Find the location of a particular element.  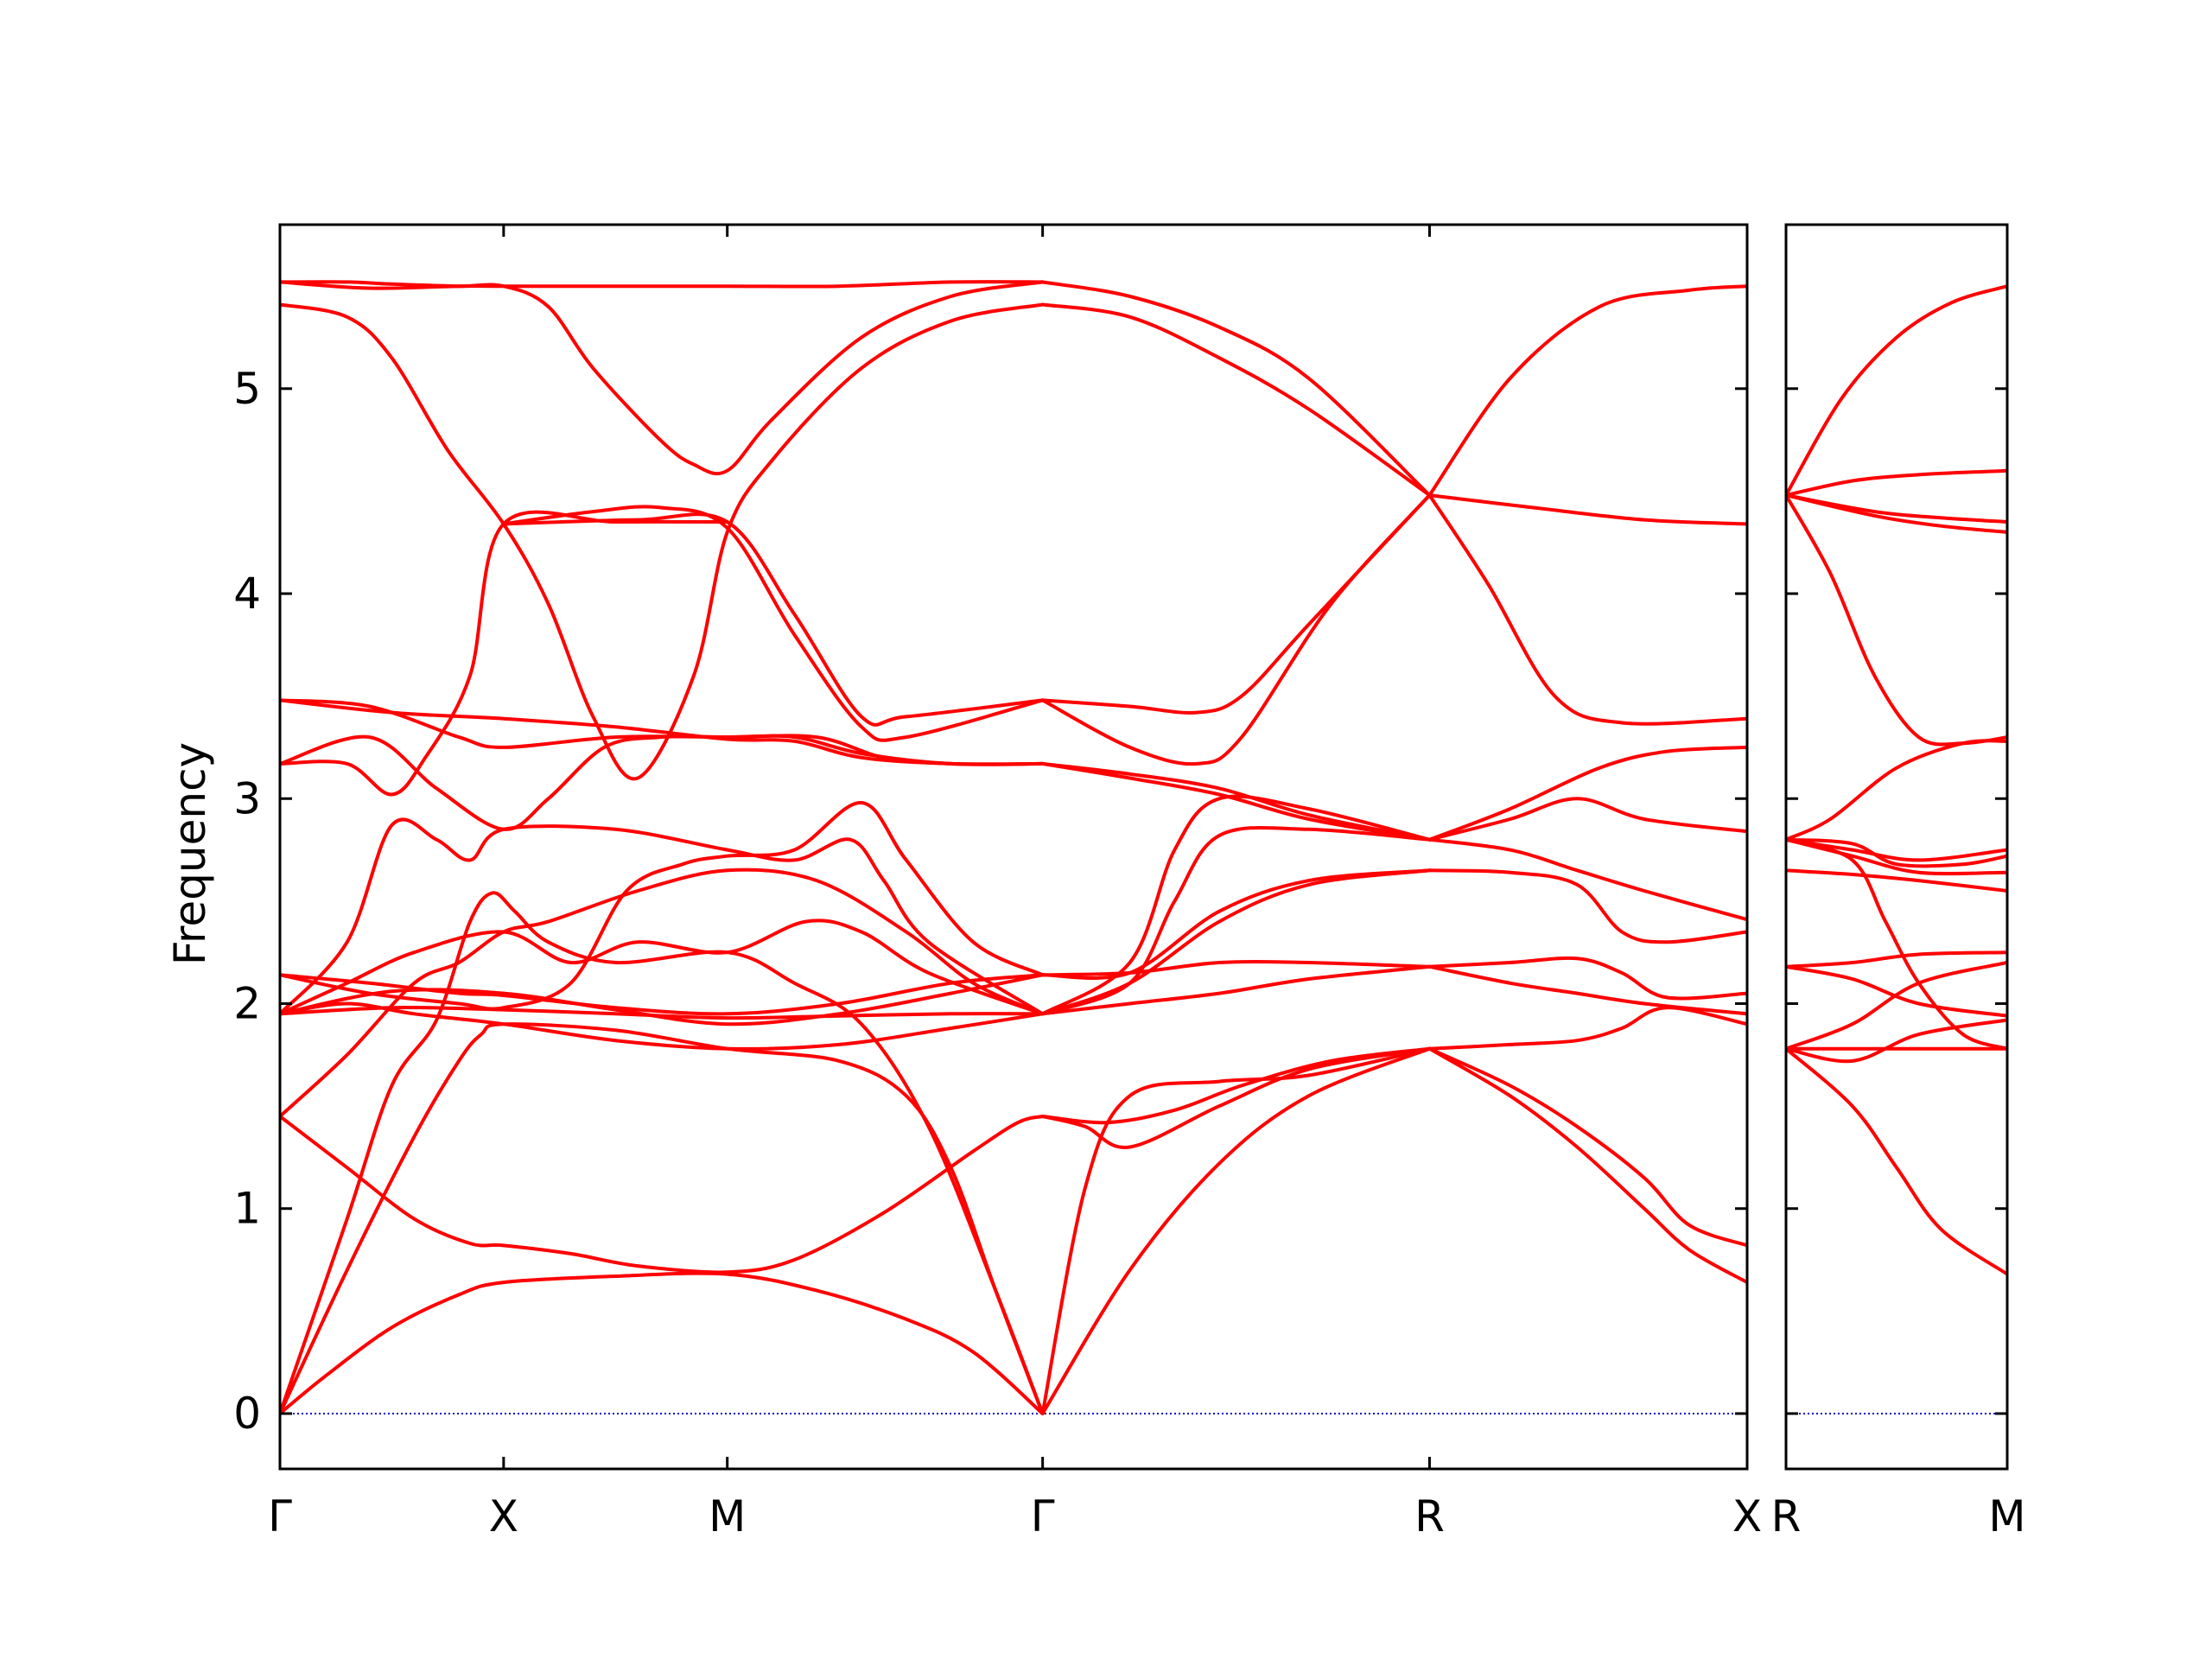

panel-frame is located at coordinates (1897, 847).